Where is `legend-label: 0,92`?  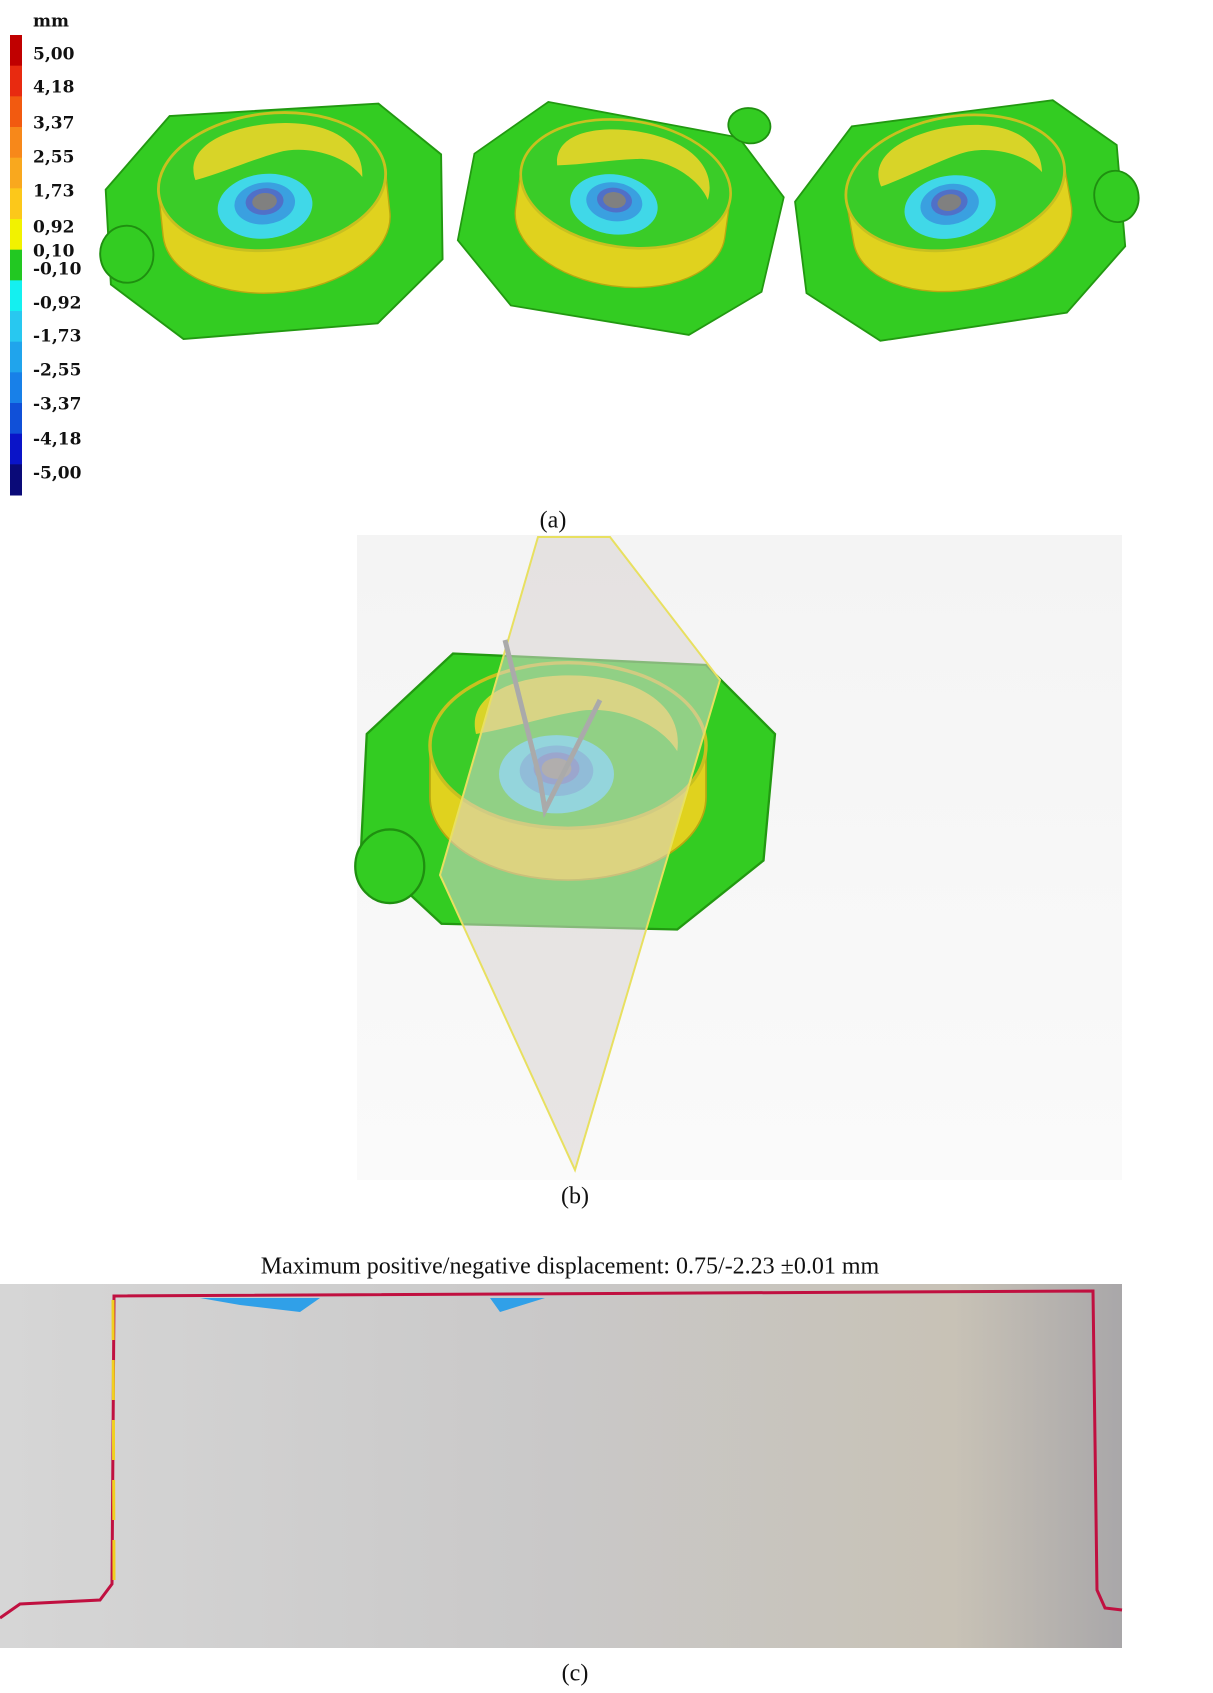 legend-label: 0,92 is located at coordinates (53, 228).